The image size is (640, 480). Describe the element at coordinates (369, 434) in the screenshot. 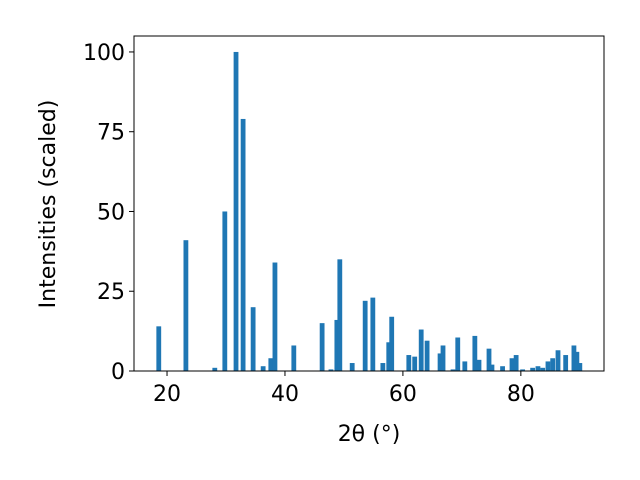

I see `x-axis-label: 2θ (°)` at that location.